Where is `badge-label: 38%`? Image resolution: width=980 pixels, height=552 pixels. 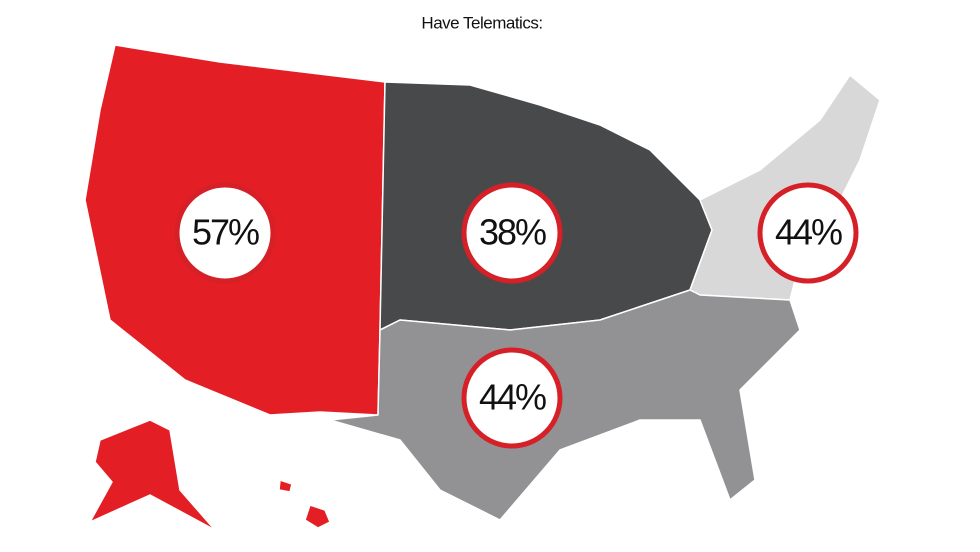 badge-label: 38% is located at coordinates (512, 232).